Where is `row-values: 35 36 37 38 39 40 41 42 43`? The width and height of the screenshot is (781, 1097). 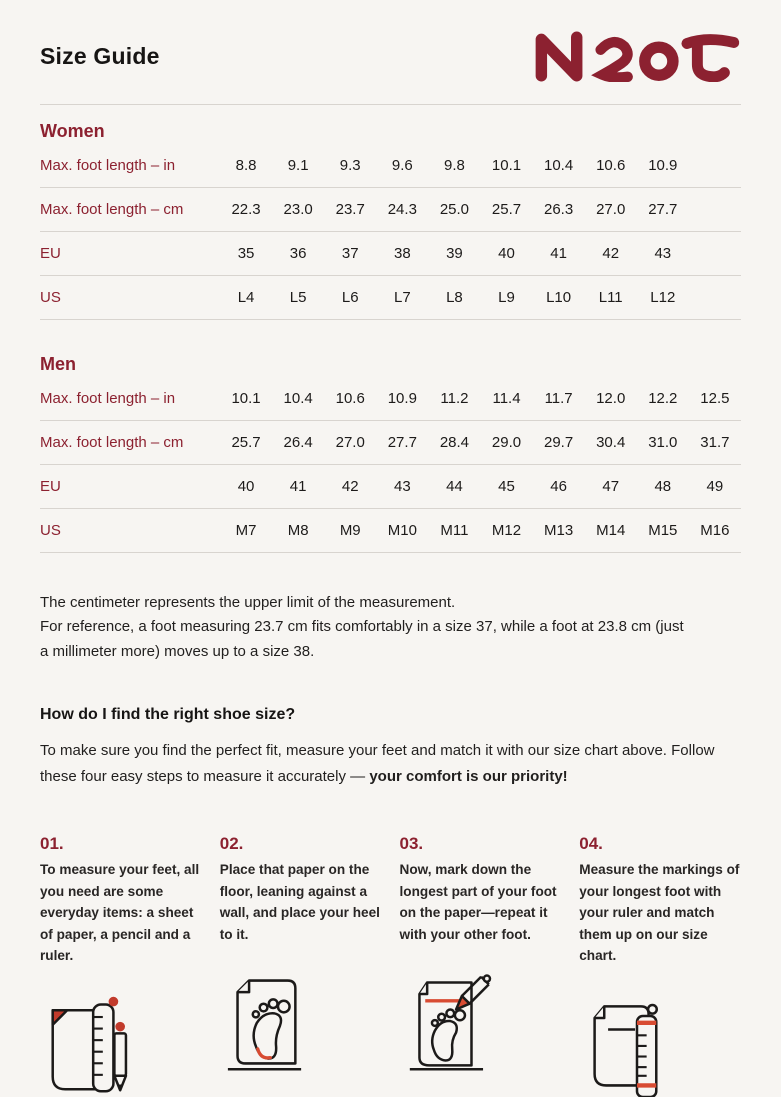 row-values: 35 36 37 38 39 40 41 42 43 is located at coordinates (454, 253).